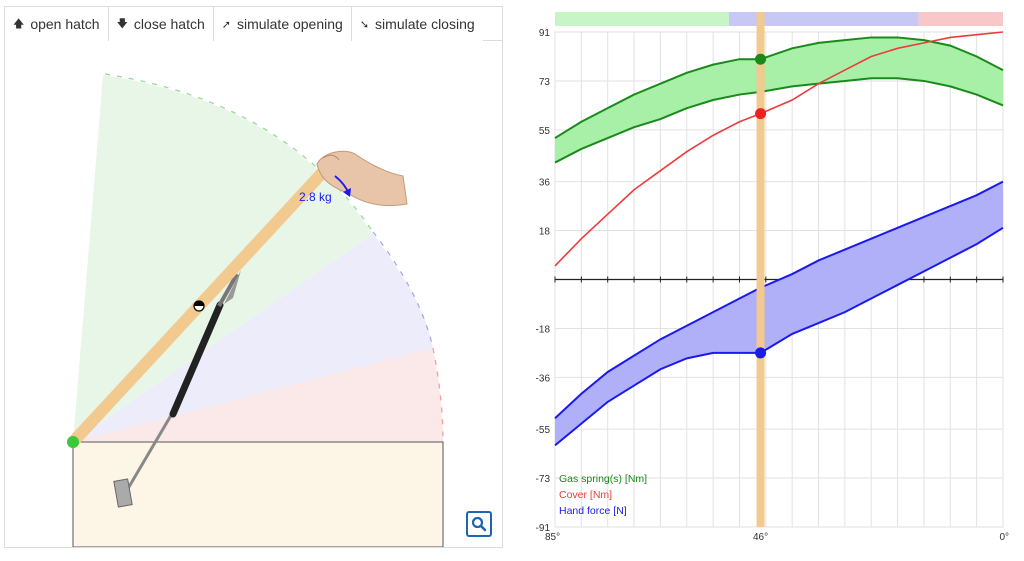 The image size is (1024, 561). I want to click on gas-spring-band-upper-line, so click(779, 87).